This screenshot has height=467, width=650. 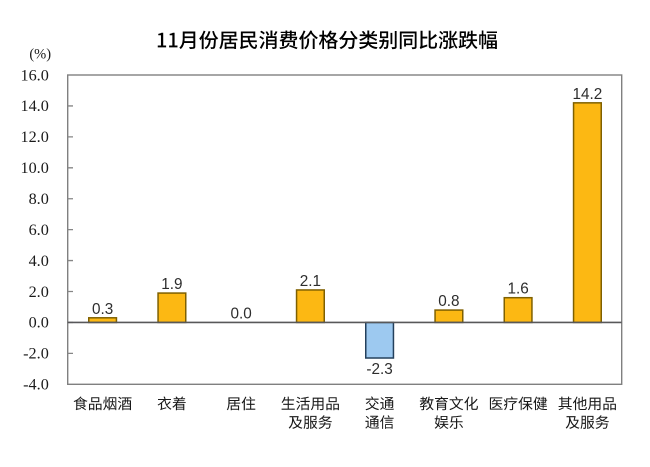 What do you see at coordinates (34, 75) in the screenshot?
I see `svg-text: 16.0` at bounding box center [34, 75].